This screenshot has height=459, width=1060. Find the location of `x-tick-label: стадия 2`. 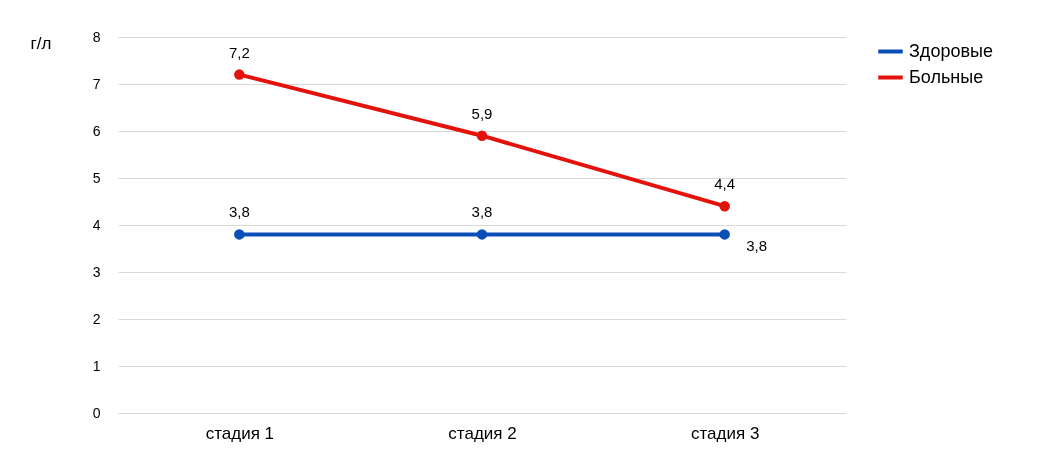

x-tick-label: стадия 2 is located at coordinates (482, 433).